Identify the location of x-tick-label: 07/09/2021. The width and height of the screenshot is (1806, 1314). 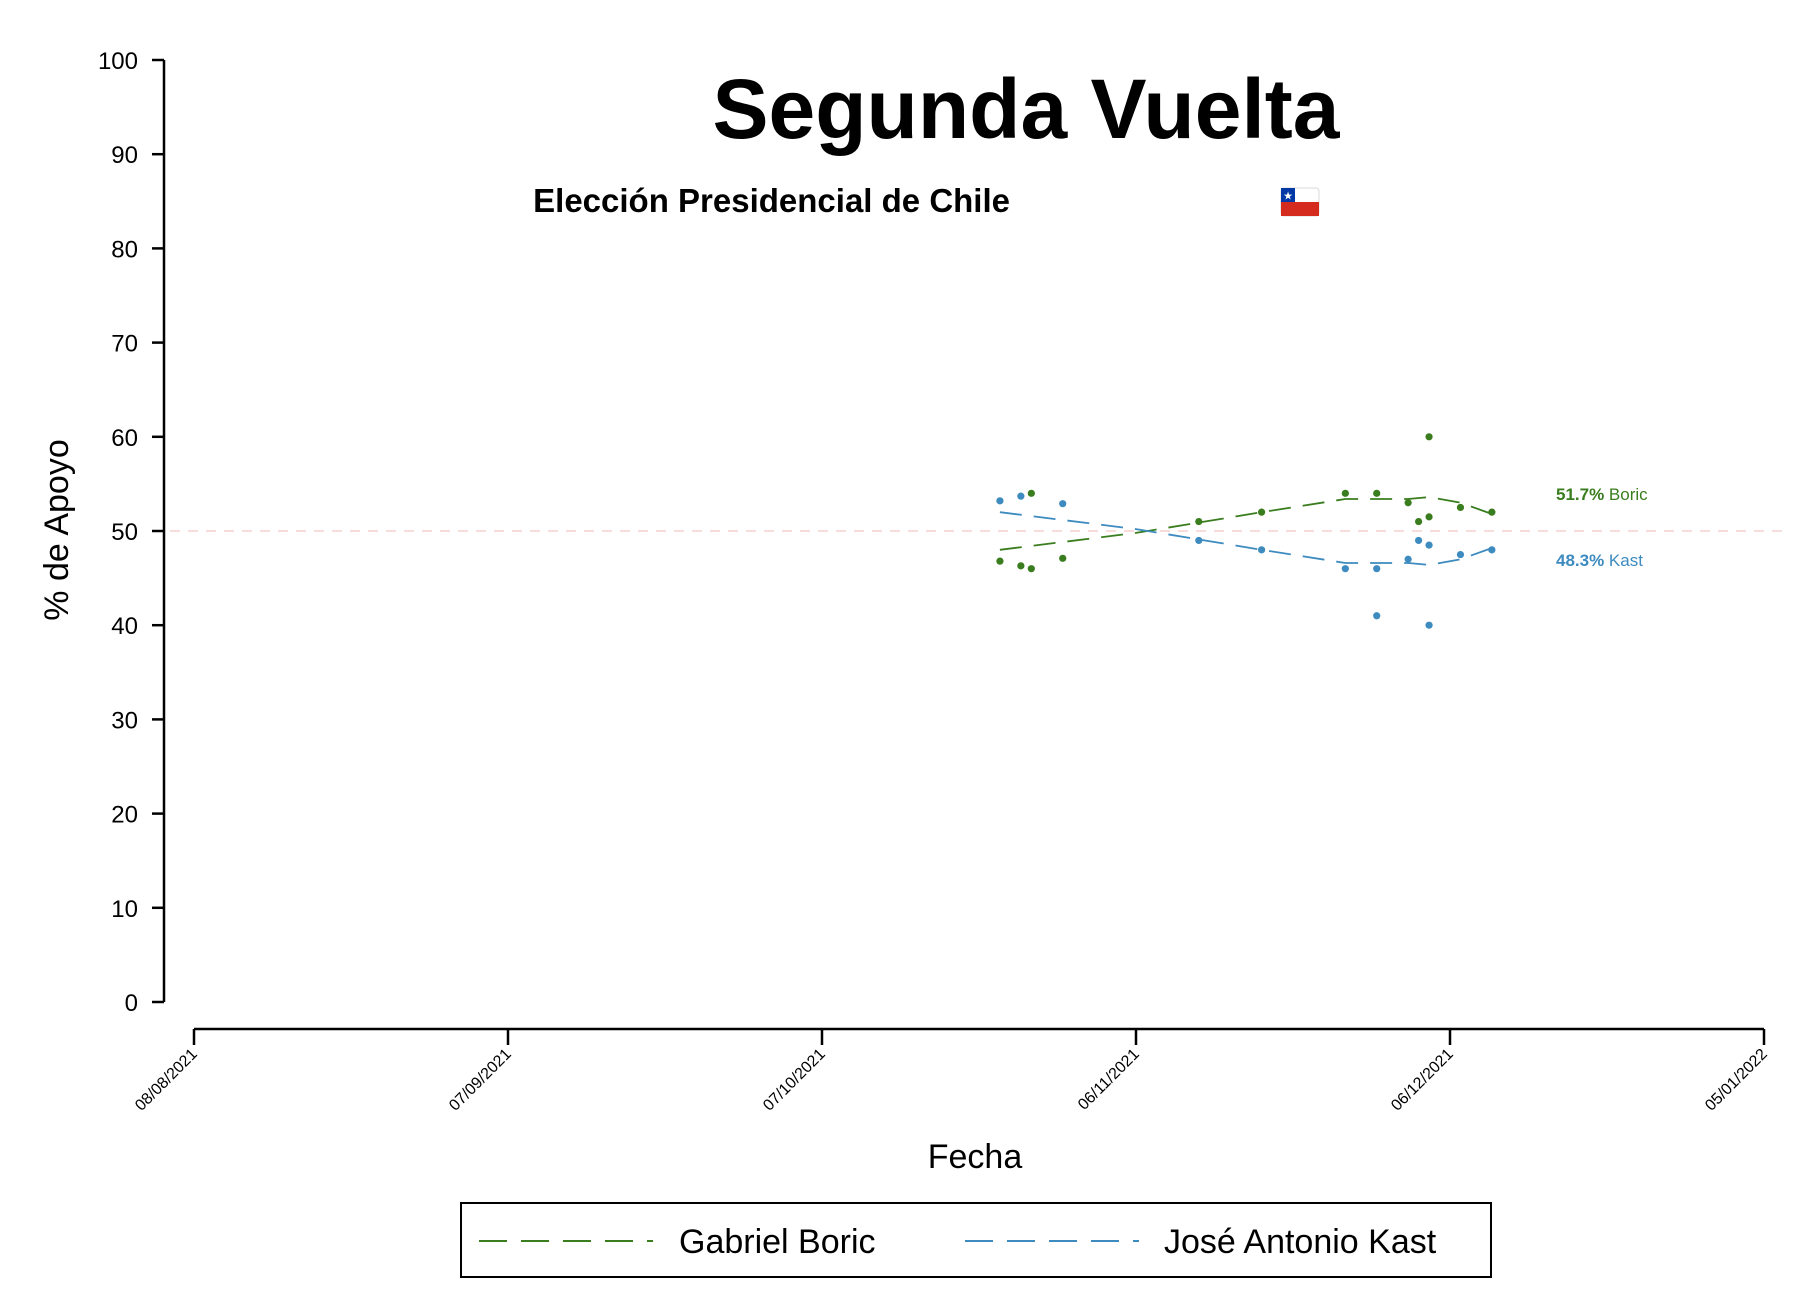
(480, 1080).